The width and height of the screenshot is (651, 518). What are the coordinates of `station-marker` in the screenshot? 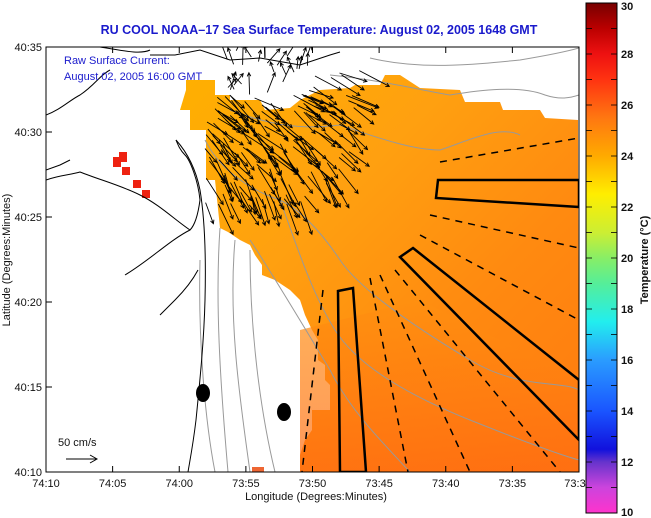 It's located at (284, 412).